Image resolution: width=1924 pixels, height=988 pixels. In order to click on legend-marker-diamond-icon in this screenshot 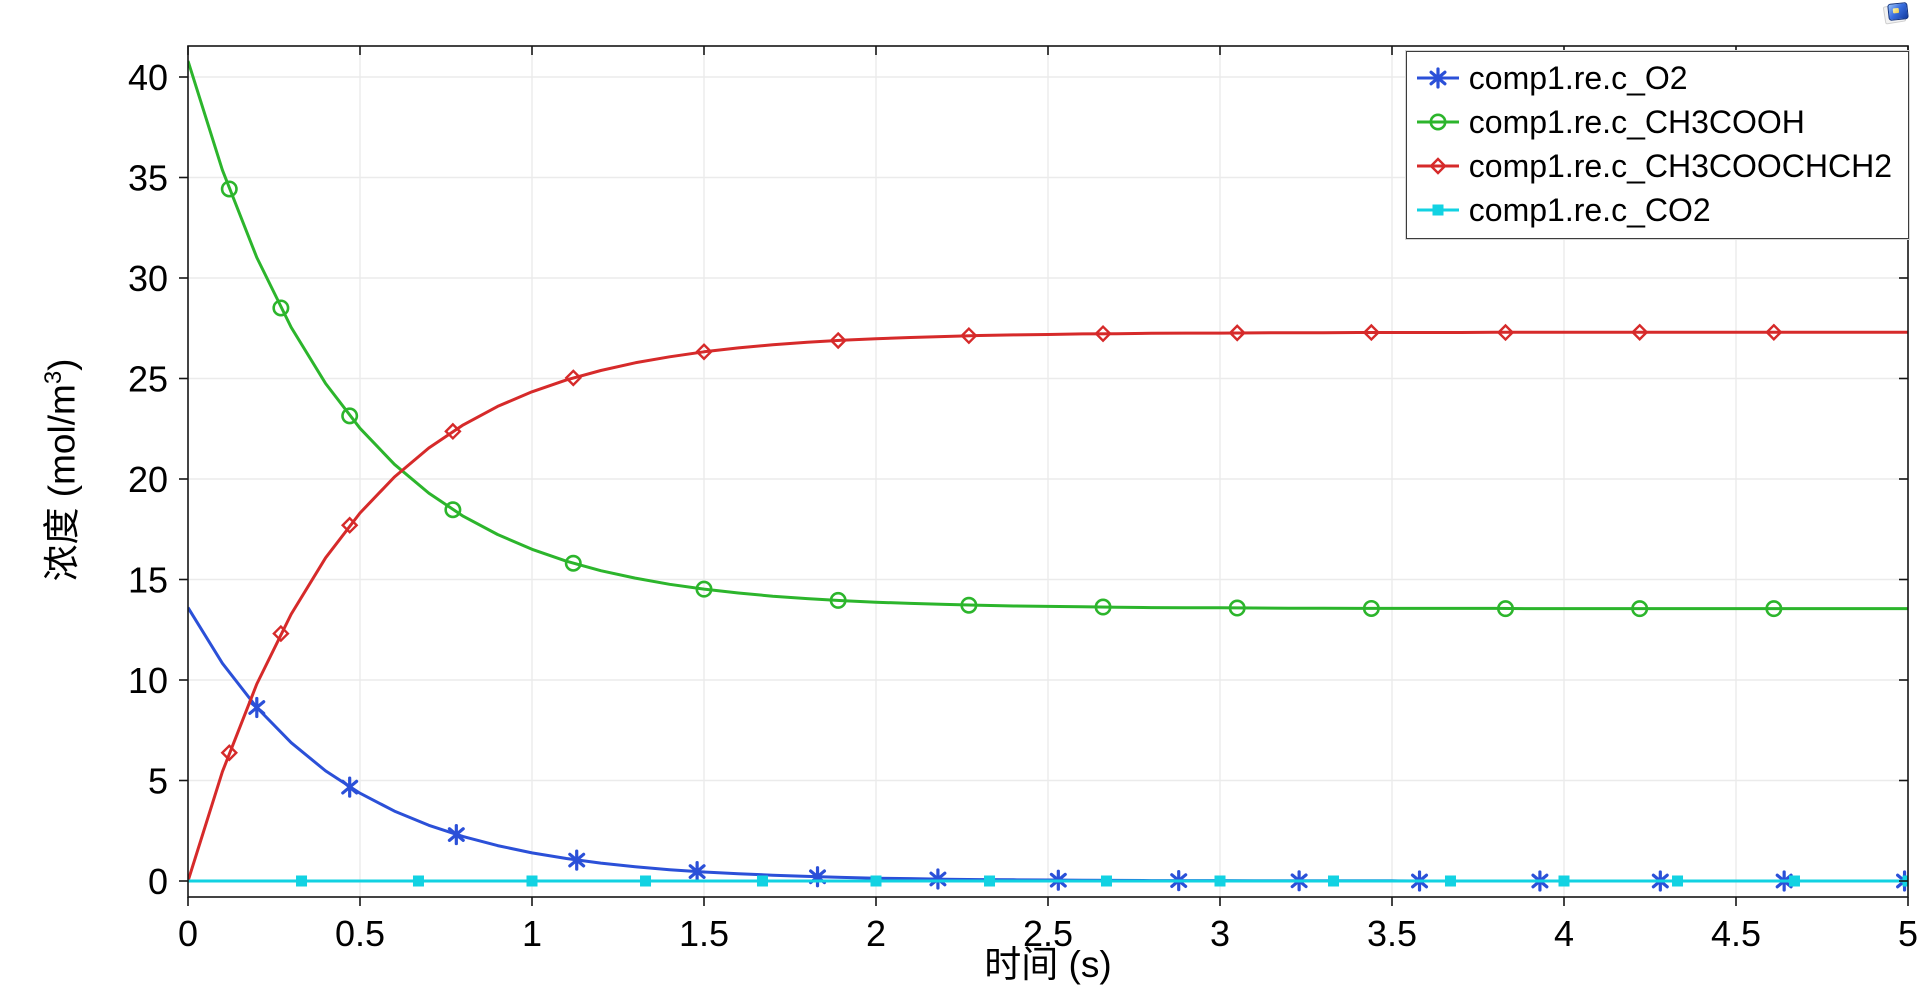, I will do `click(1437, 166)`.